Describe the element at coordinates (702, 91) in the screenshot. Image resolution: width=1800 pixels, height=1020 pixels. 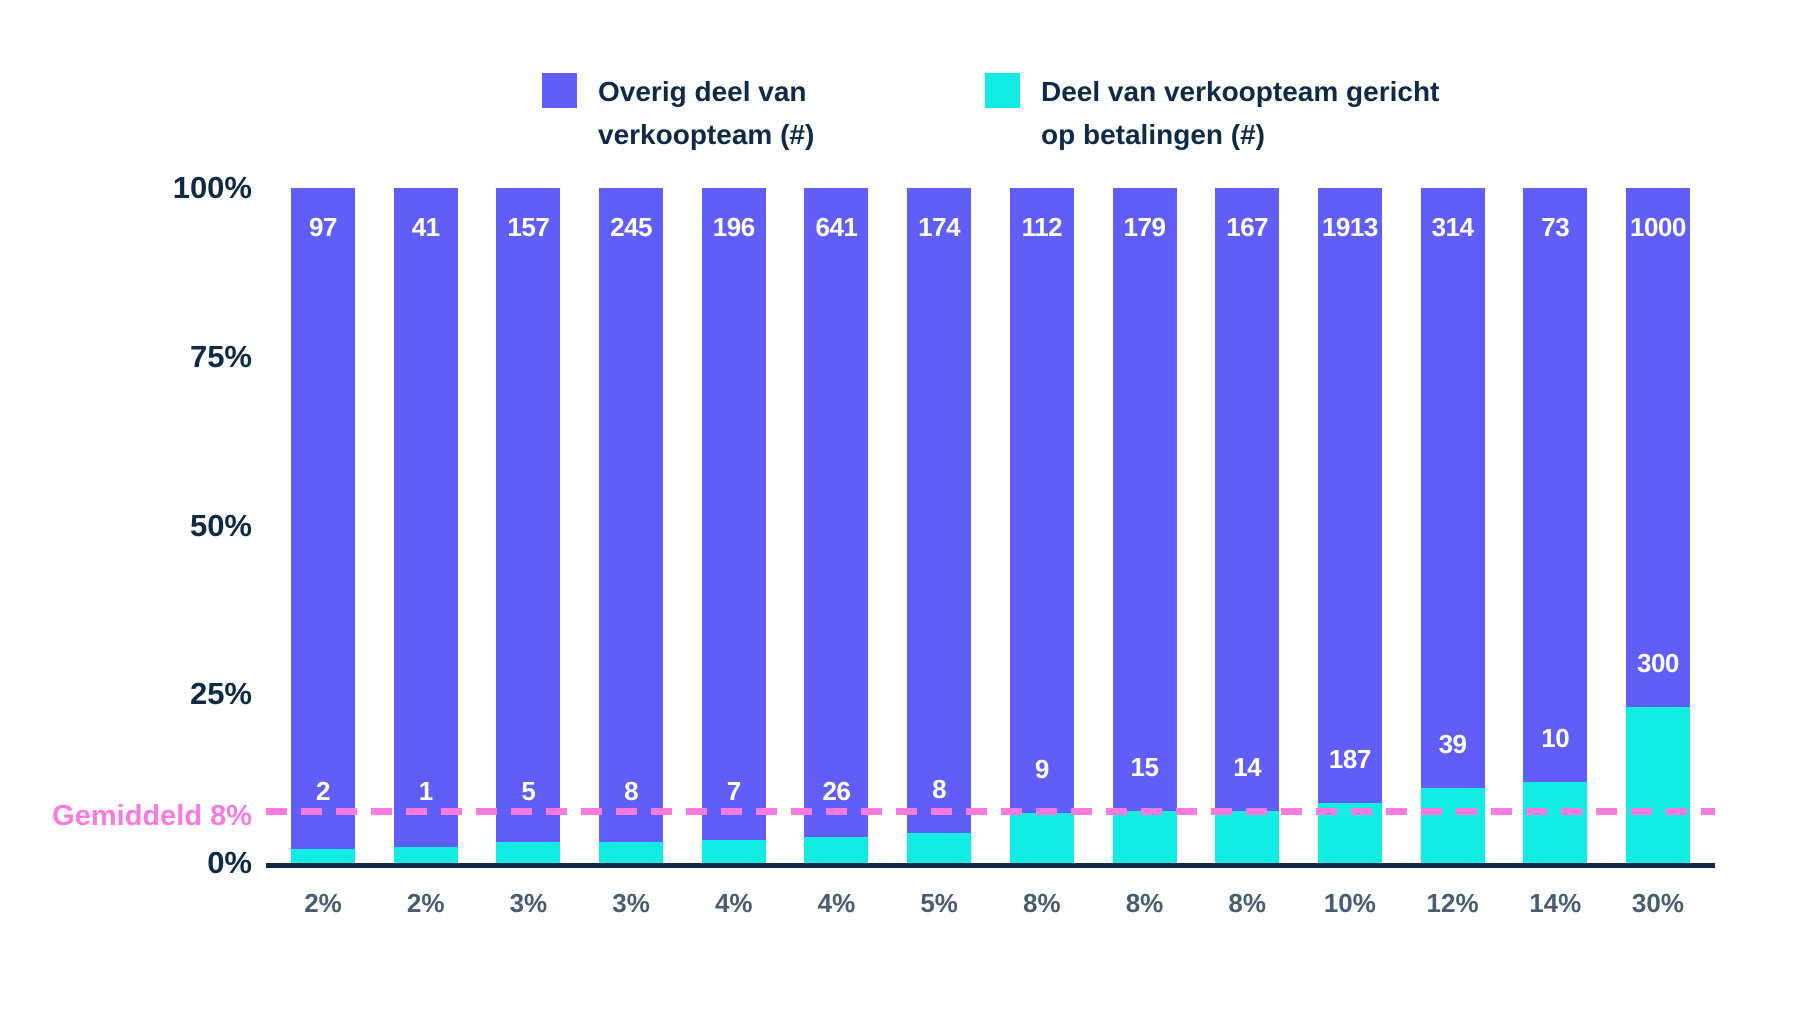
I see `legend-label-overig-line1: Overig deel van` at that location.